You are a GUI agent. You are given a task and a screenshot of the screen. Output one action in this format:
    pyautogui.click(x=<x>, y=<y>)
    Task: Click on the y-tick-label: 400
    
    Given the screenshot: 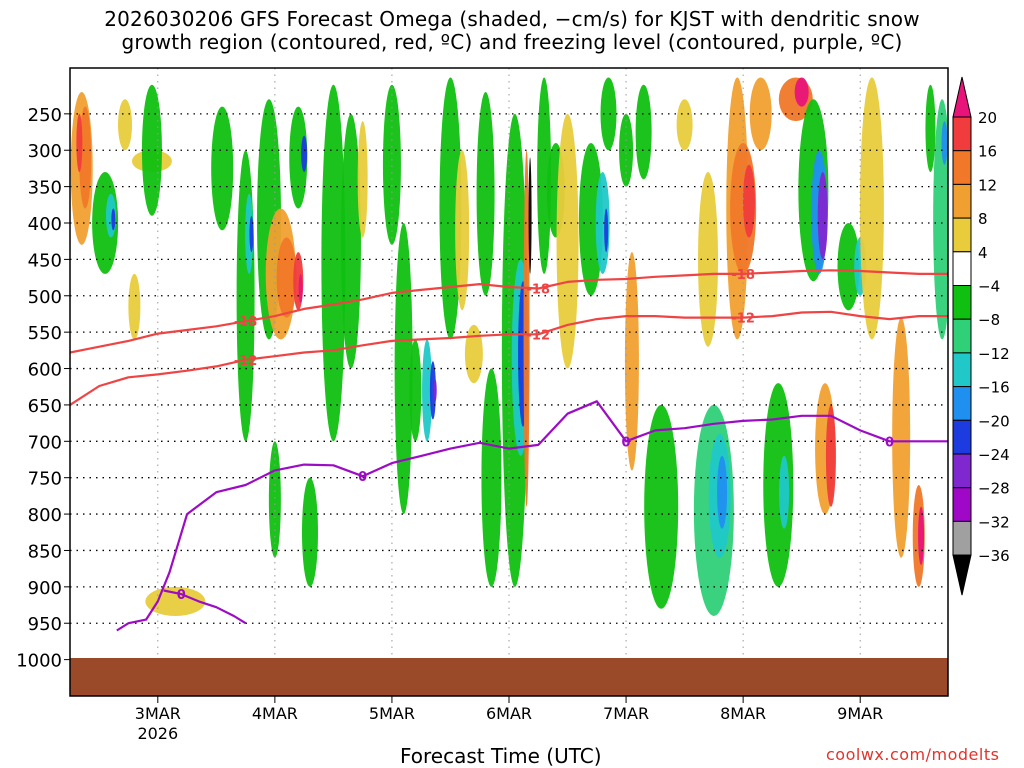 What is the action you would take?
    pyautogui.click(x=45, y=224)
    